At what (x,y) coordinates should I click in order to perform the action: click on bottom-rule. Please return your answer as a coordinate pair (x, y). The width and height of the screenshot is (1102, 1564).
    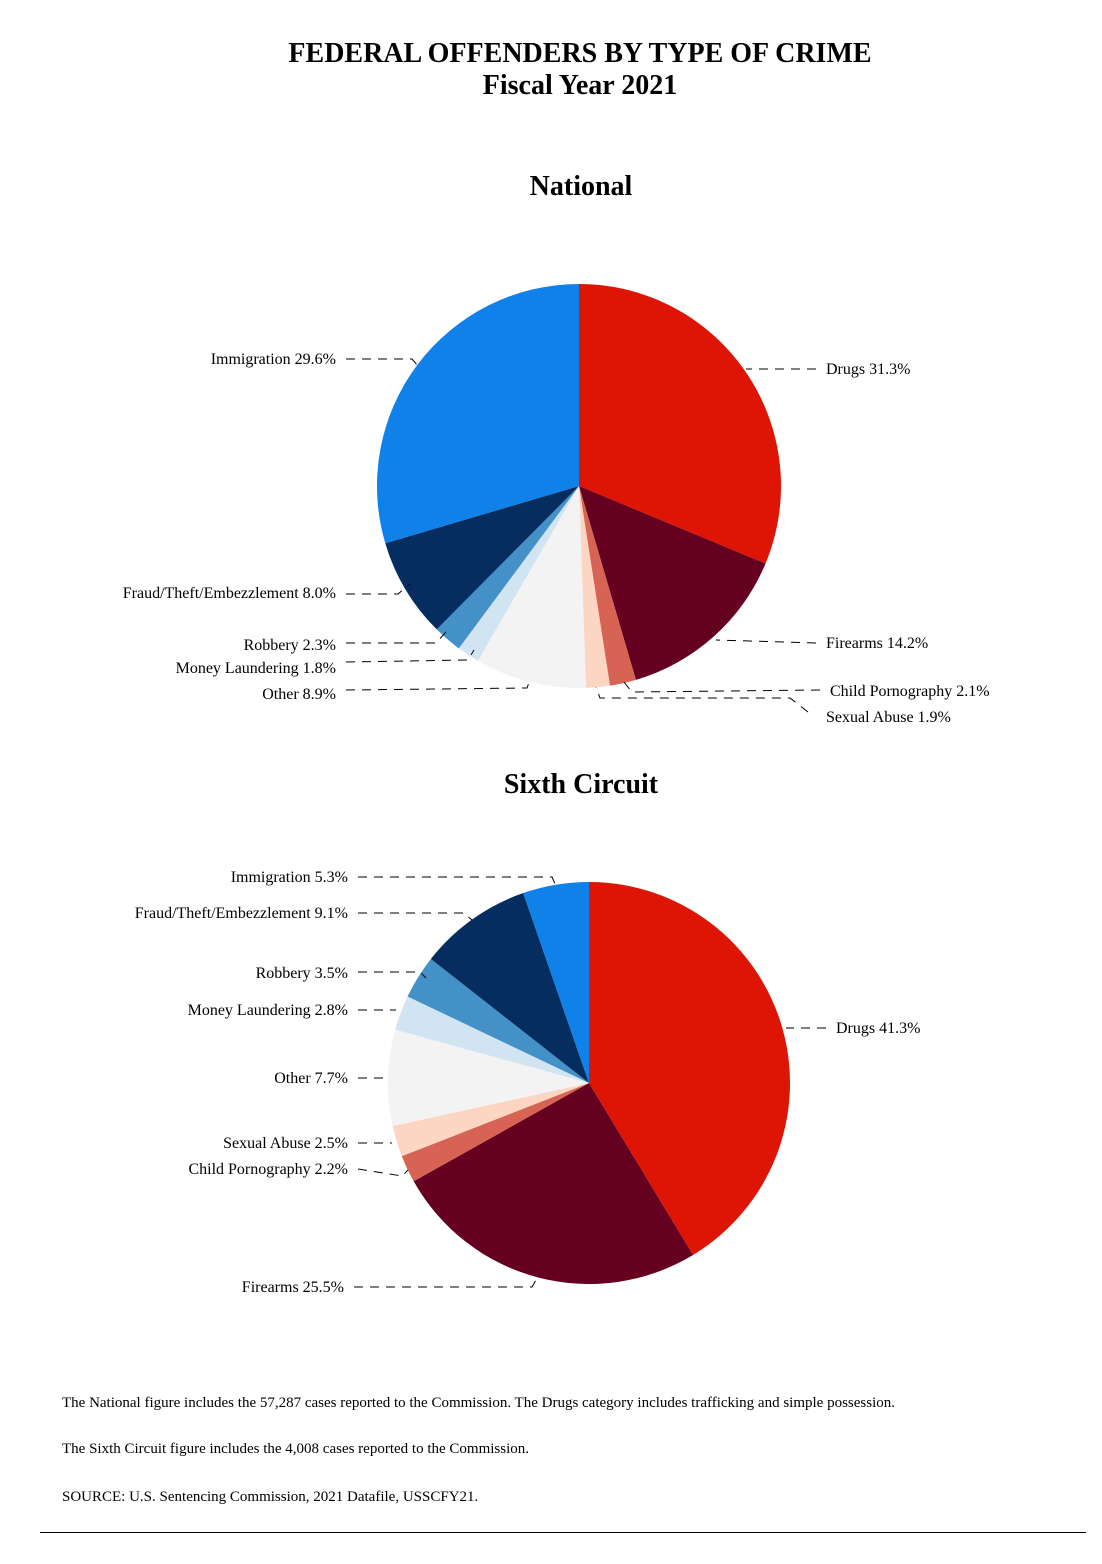
    Looking at the image, I should click on (563, 1532).